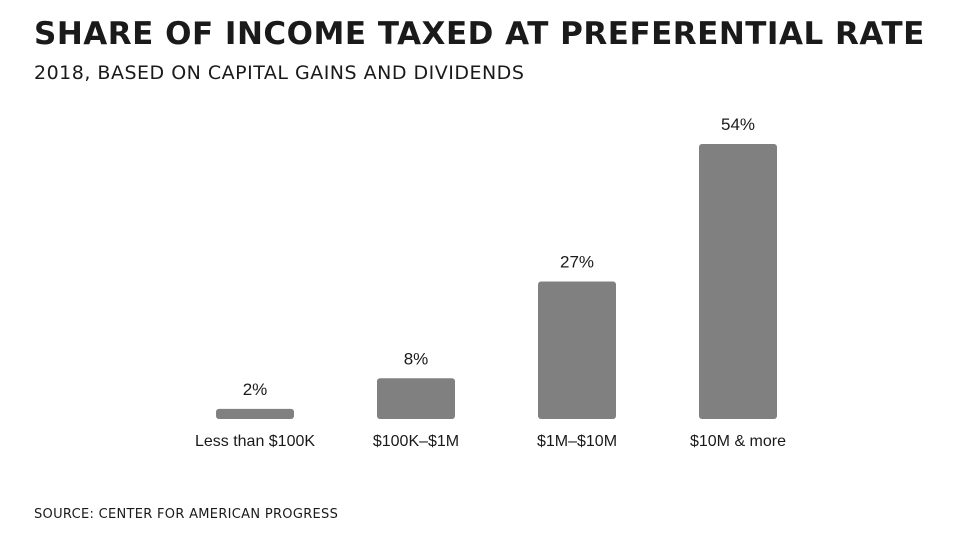 The height and width of the screenshot is (540, 960). I want to click on bar-value-label: 8%, so click(416, 358).